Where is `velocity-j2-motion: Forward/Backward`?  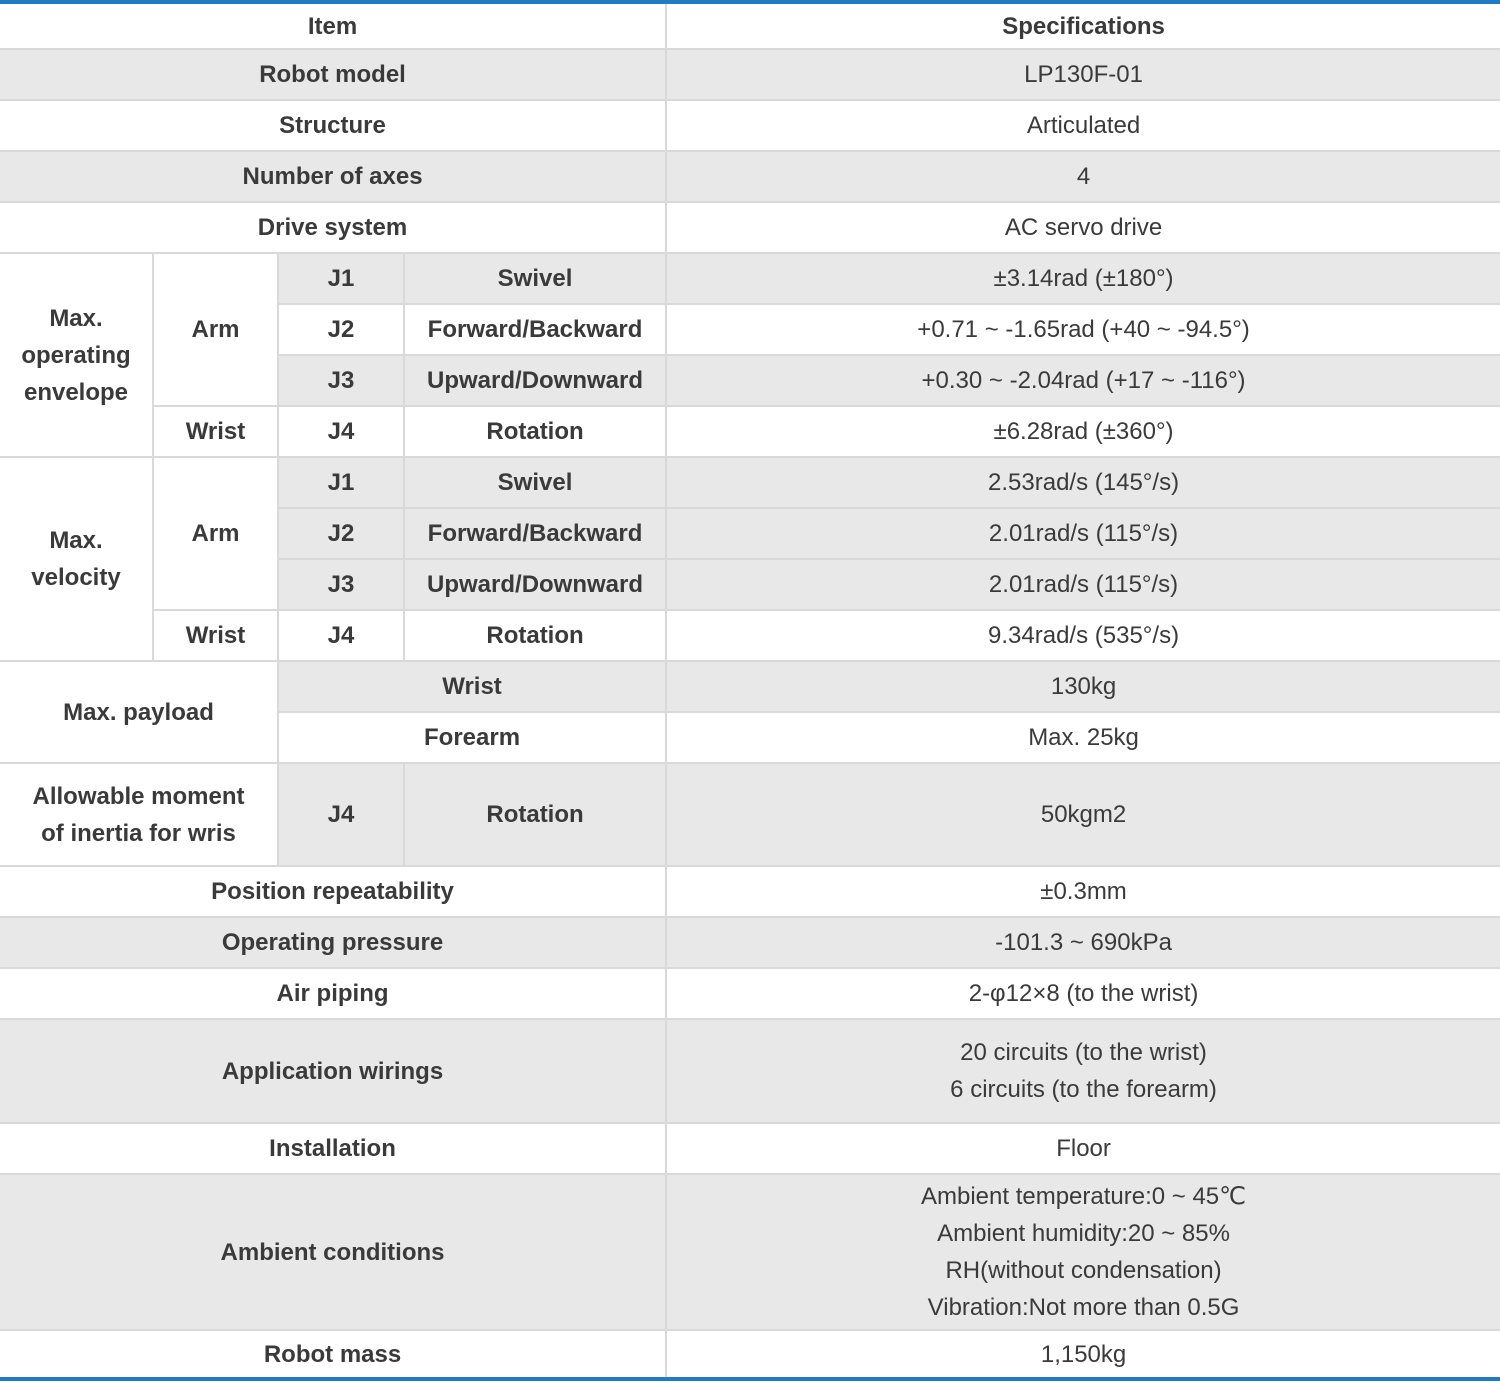
velocity-j2-motion: Forward/Backward is located at coordinates (535, 533).